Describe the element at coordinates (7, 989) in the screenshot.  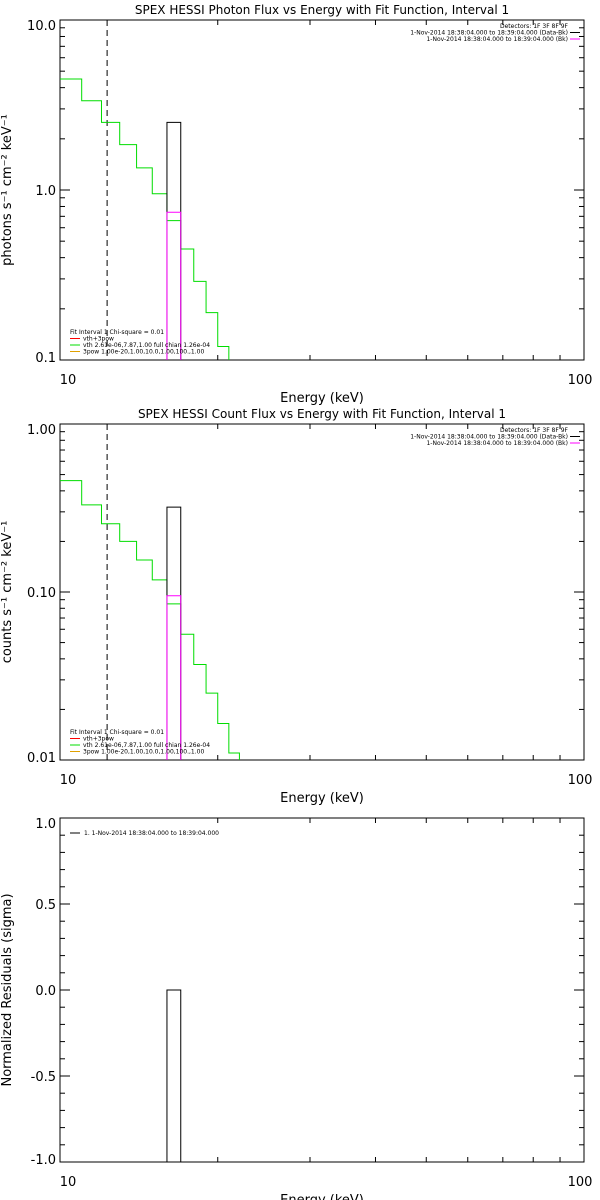
I see `y-axis-label: Normalized Residuals (sigma)` at that location.